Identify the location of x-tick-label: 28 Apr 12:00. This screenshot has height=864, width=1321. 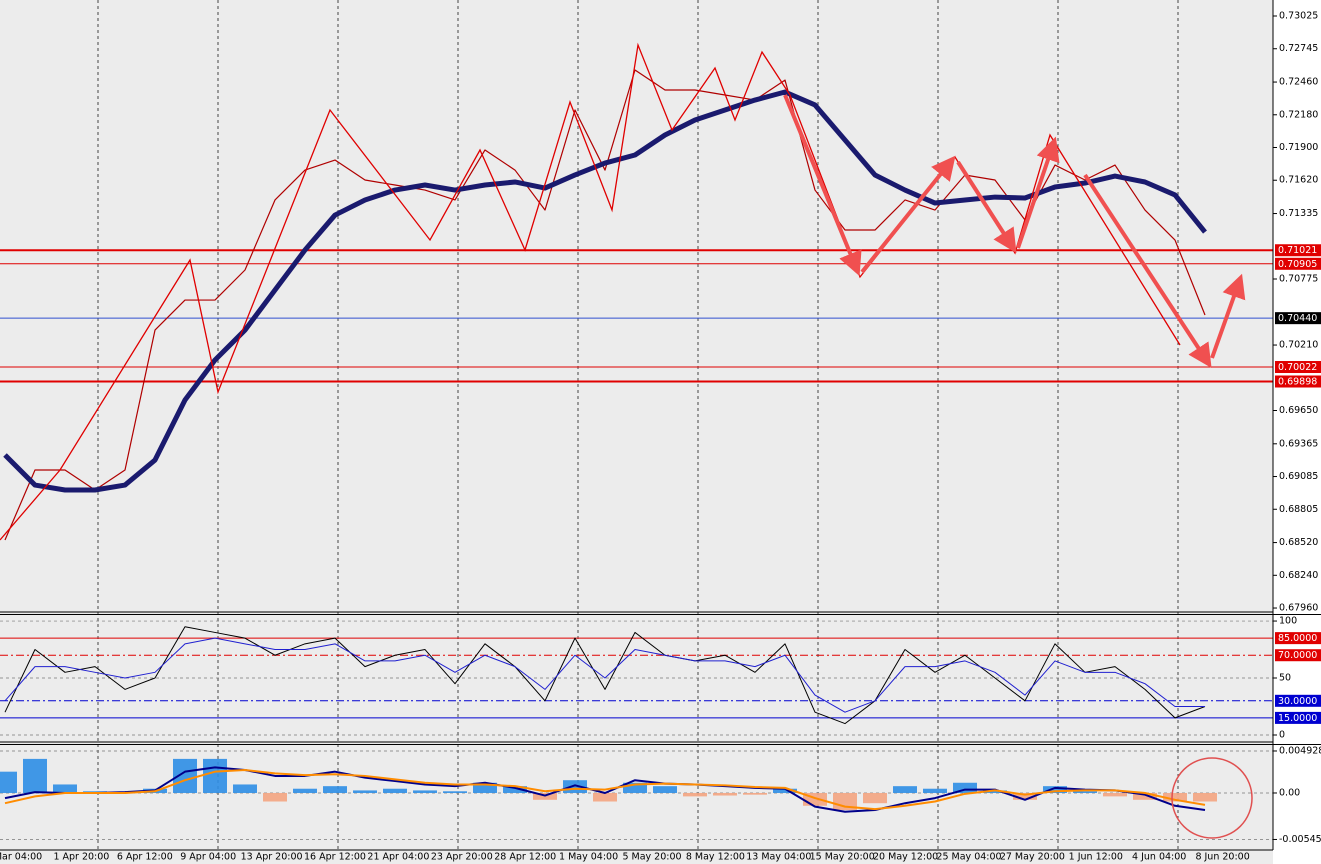
(525, 857).